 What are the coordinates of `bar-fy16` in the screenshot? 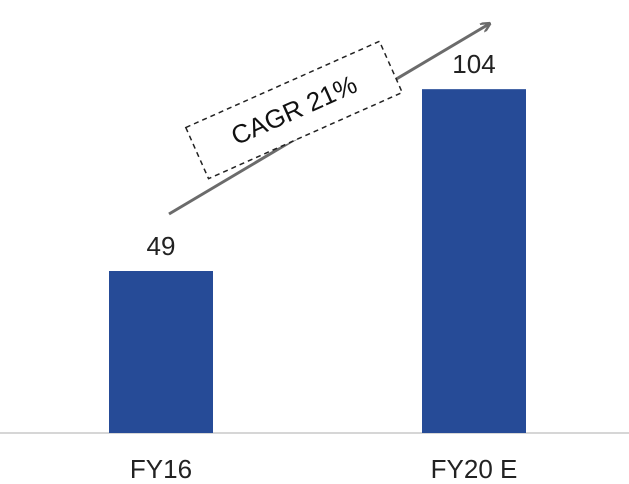 It's located at (161, 352).